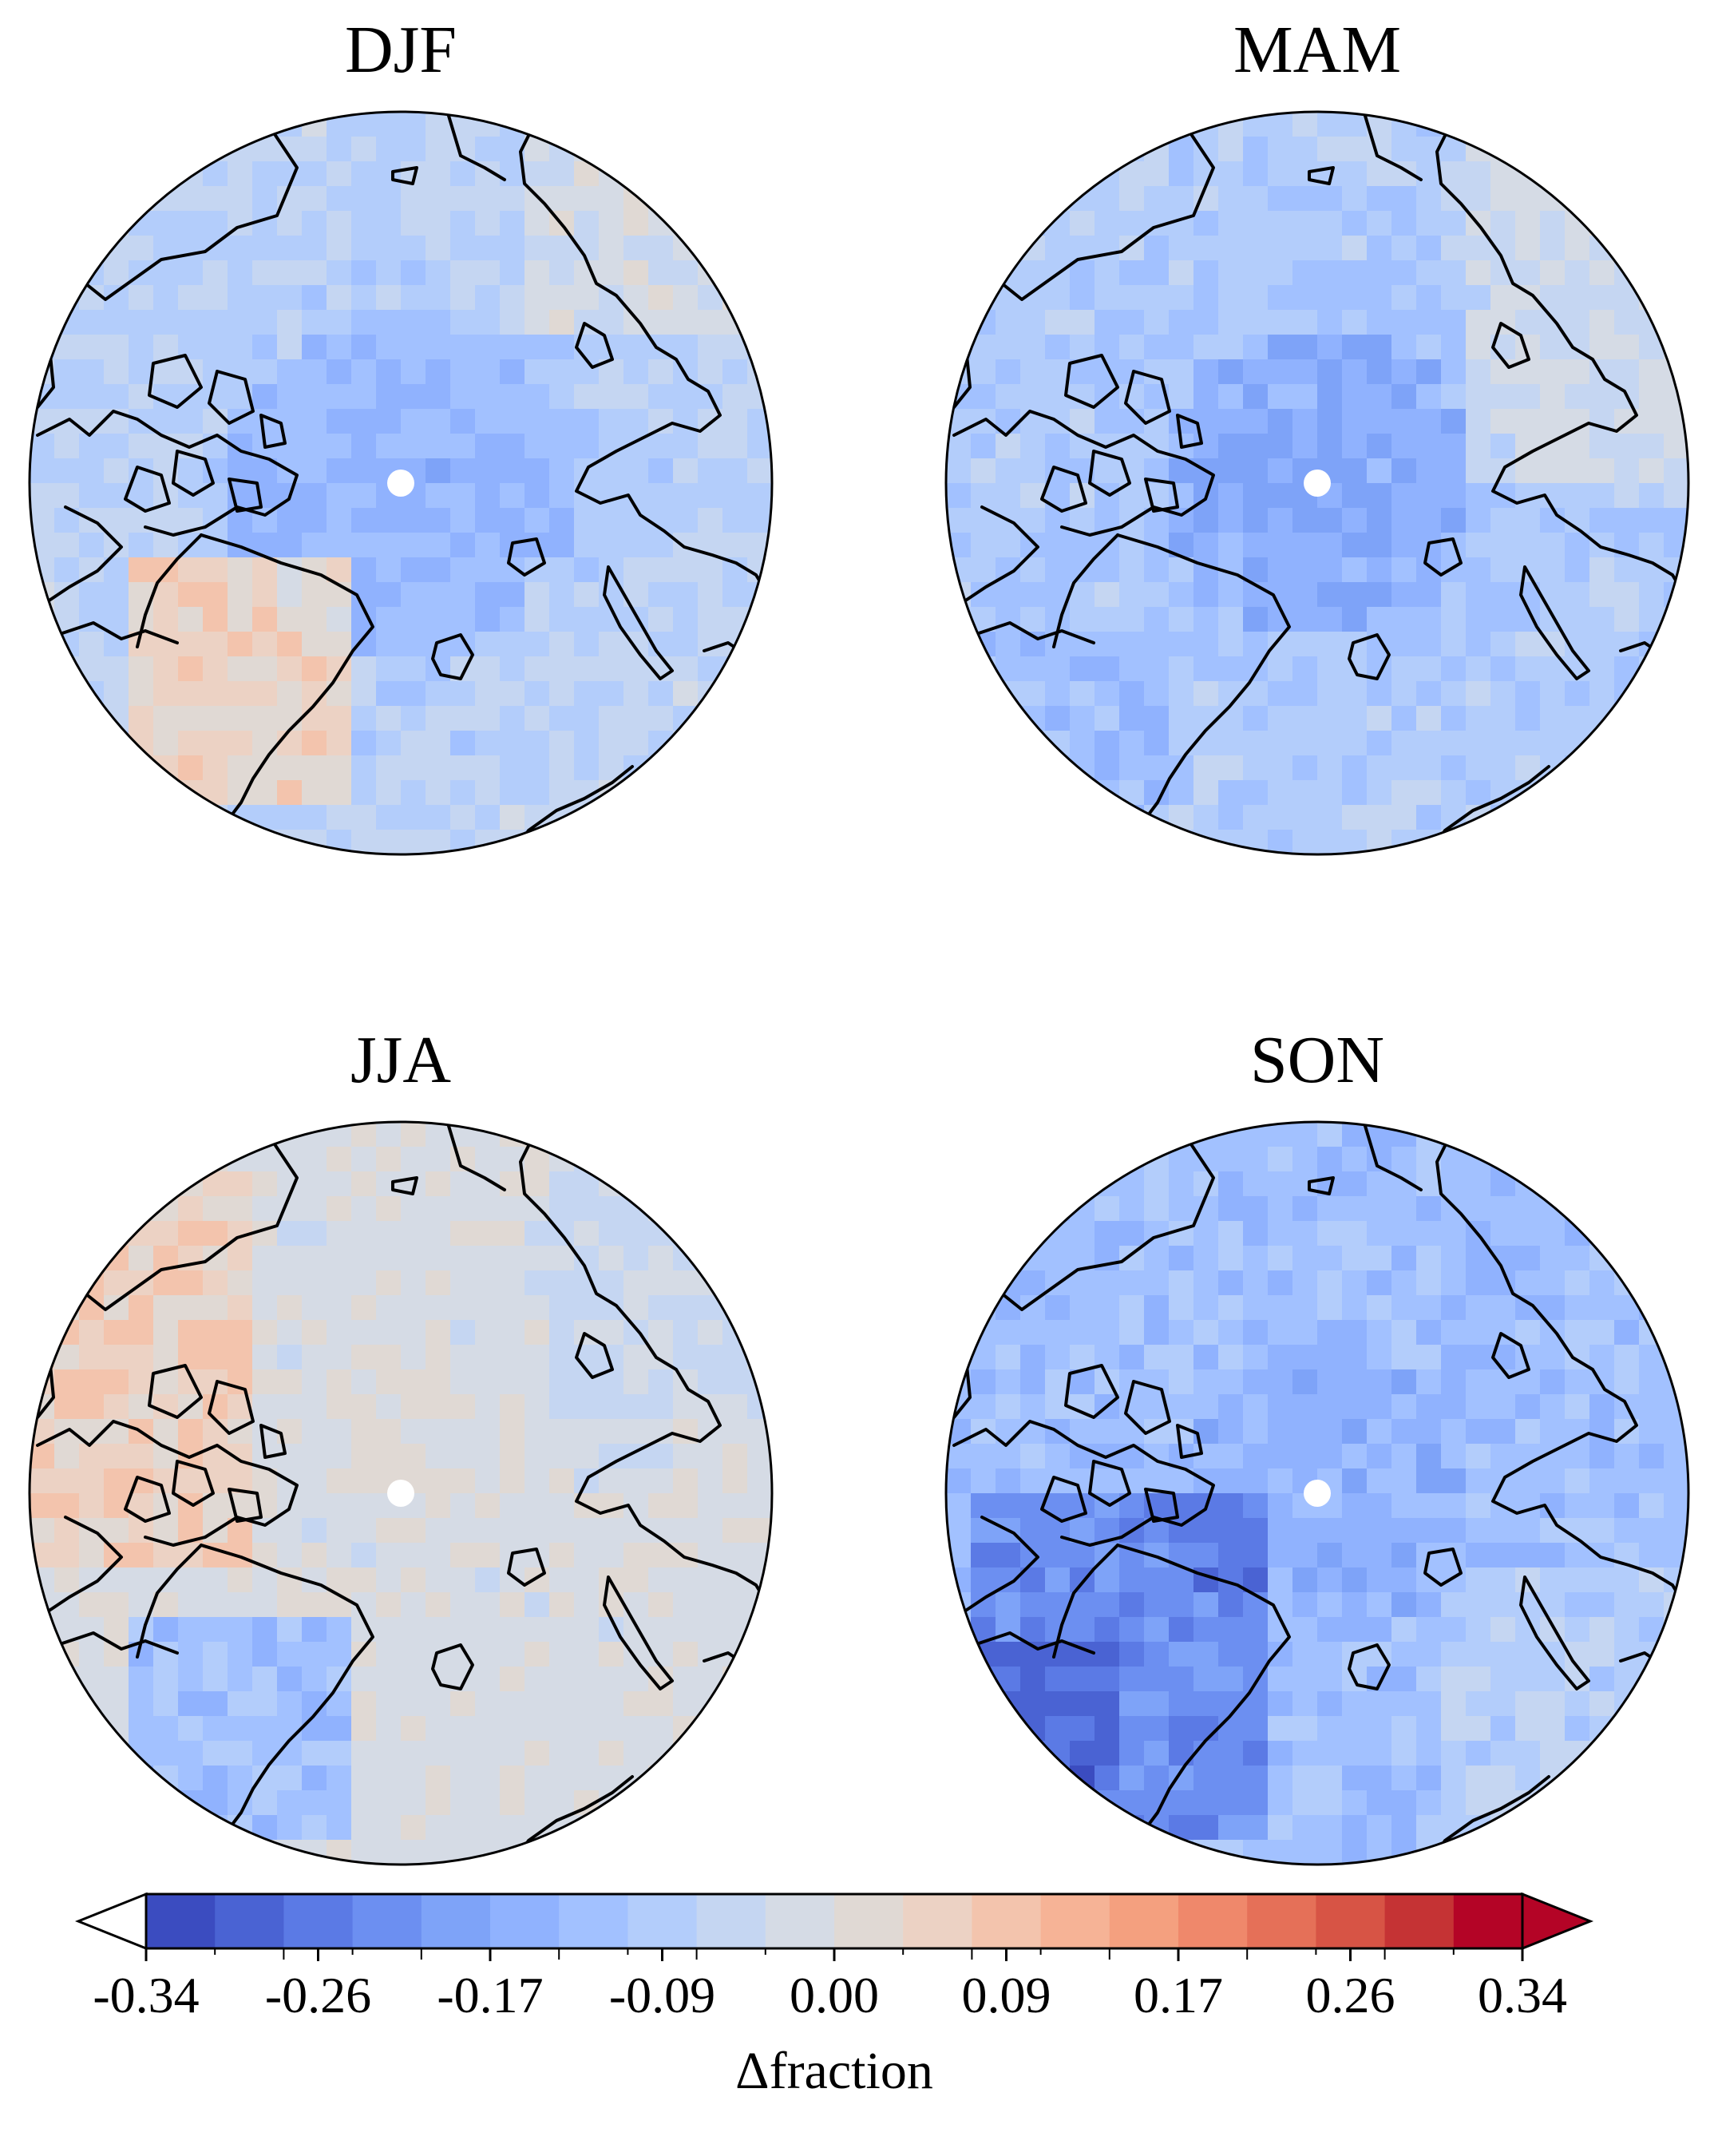  I want to click on colorbar-tick-label: -0.17, so click(490, 1995).